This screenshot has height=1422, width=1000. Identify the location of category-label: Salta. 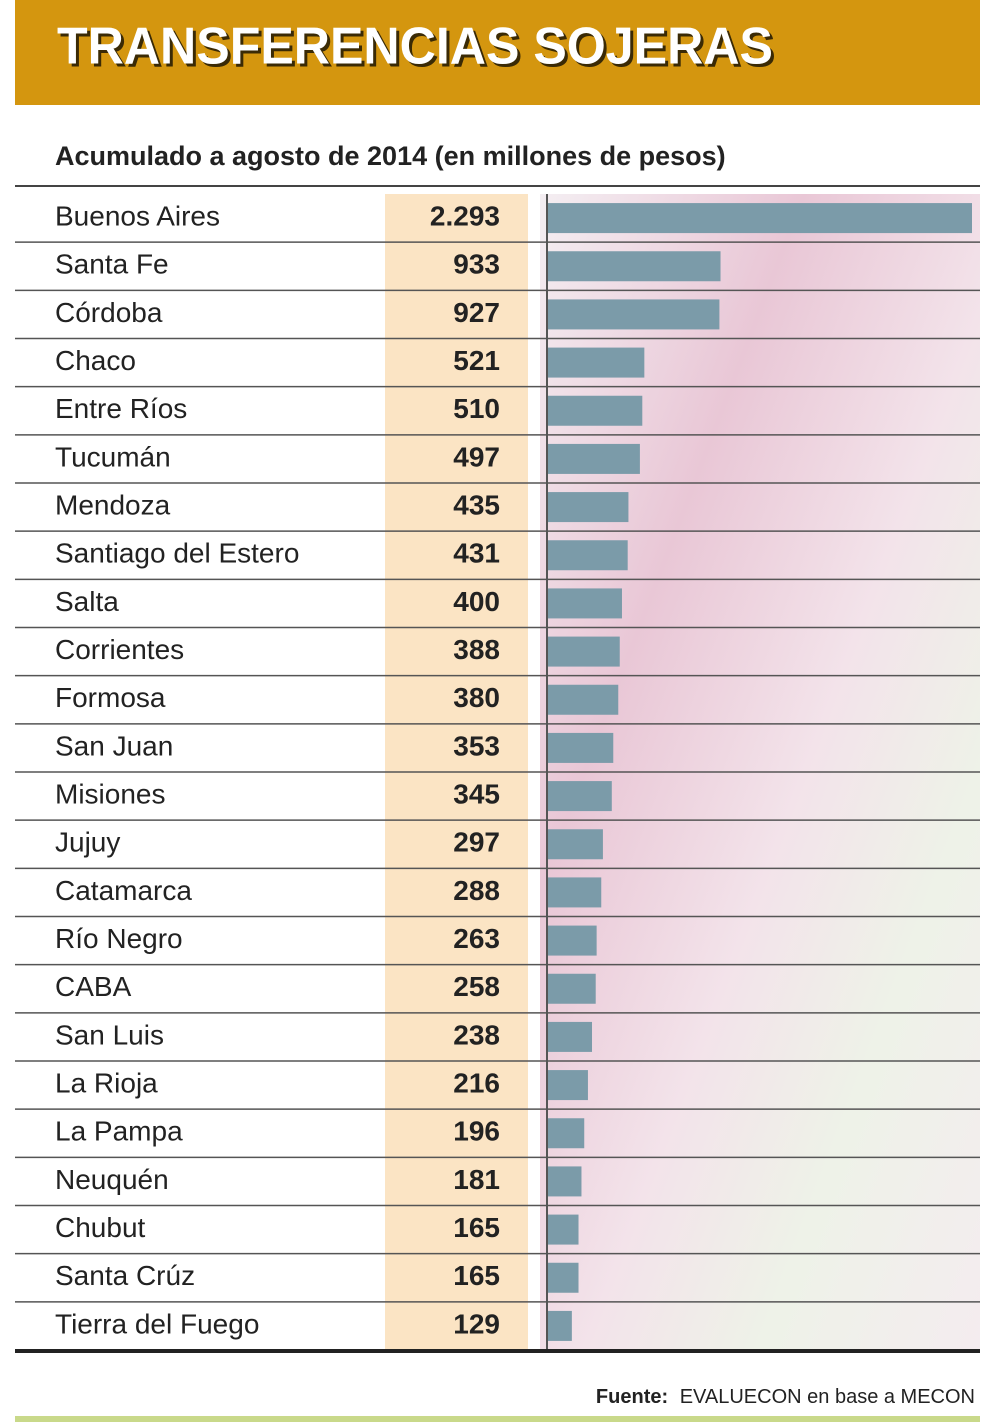
(87, 601).